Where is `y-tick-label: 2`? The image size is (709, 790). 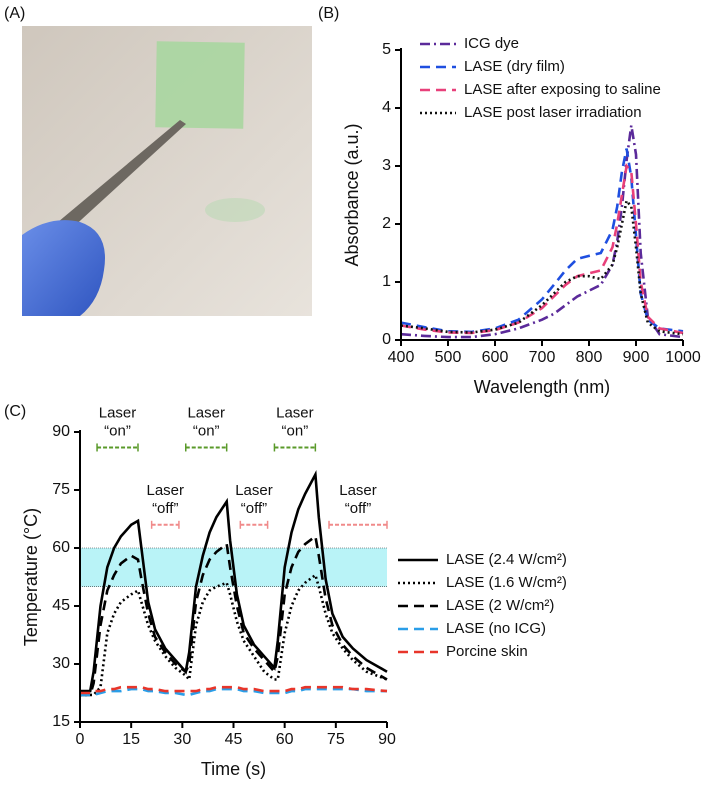 y-tick-label: 2 is located at coordinates (386, 223).